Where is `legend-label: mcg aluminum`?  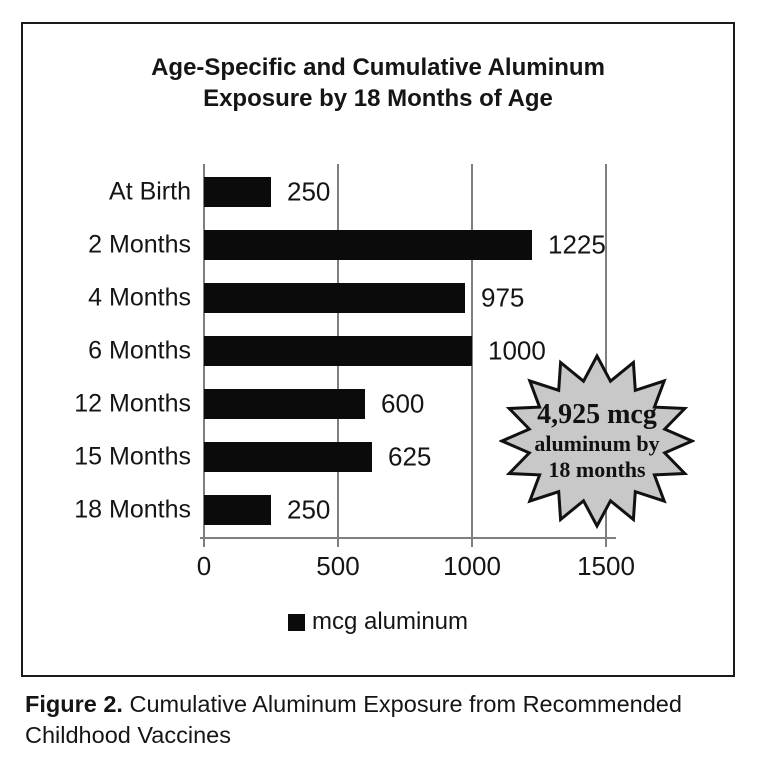 legend-label: mcg aluminum is located at coordinates (390, 621).